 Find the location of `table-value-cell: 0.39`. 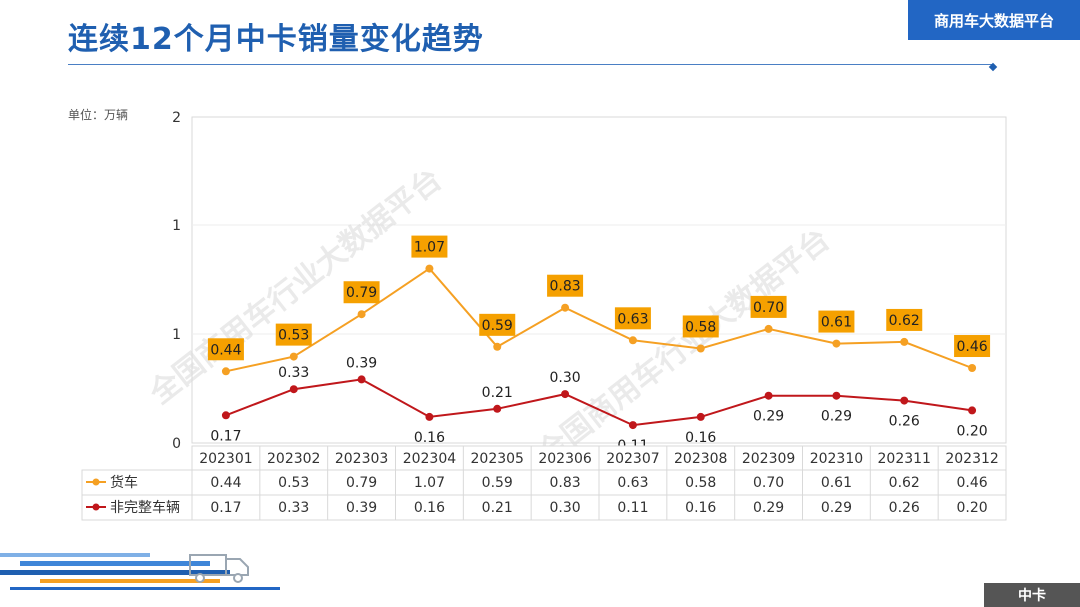

table-value-cell: 0.39 is located at coordinates (361, 508).